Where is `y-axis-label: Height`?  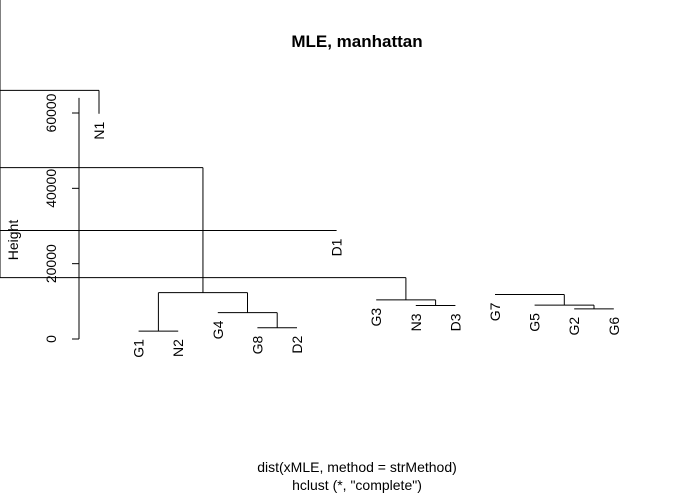 y-axis-label: Height is located at coordinates (13, 240).